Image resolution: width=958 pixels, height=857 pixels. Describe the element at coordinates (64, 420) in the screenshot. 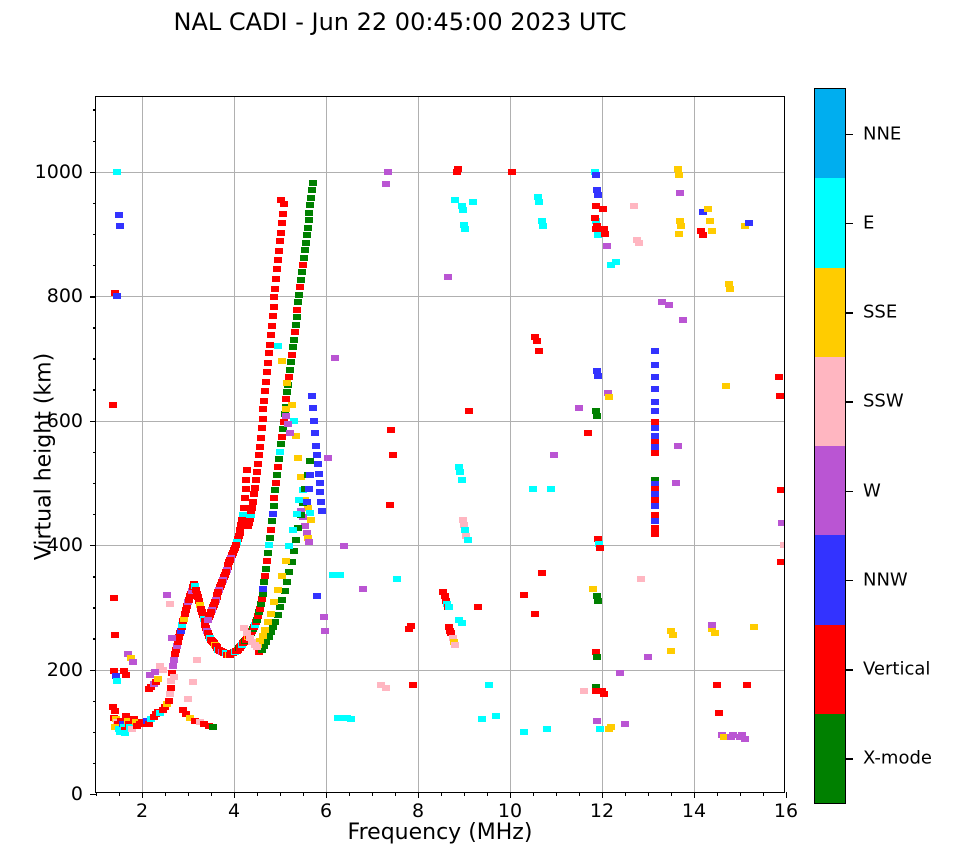

I see `y-axis-tick-label: 600` at that location.